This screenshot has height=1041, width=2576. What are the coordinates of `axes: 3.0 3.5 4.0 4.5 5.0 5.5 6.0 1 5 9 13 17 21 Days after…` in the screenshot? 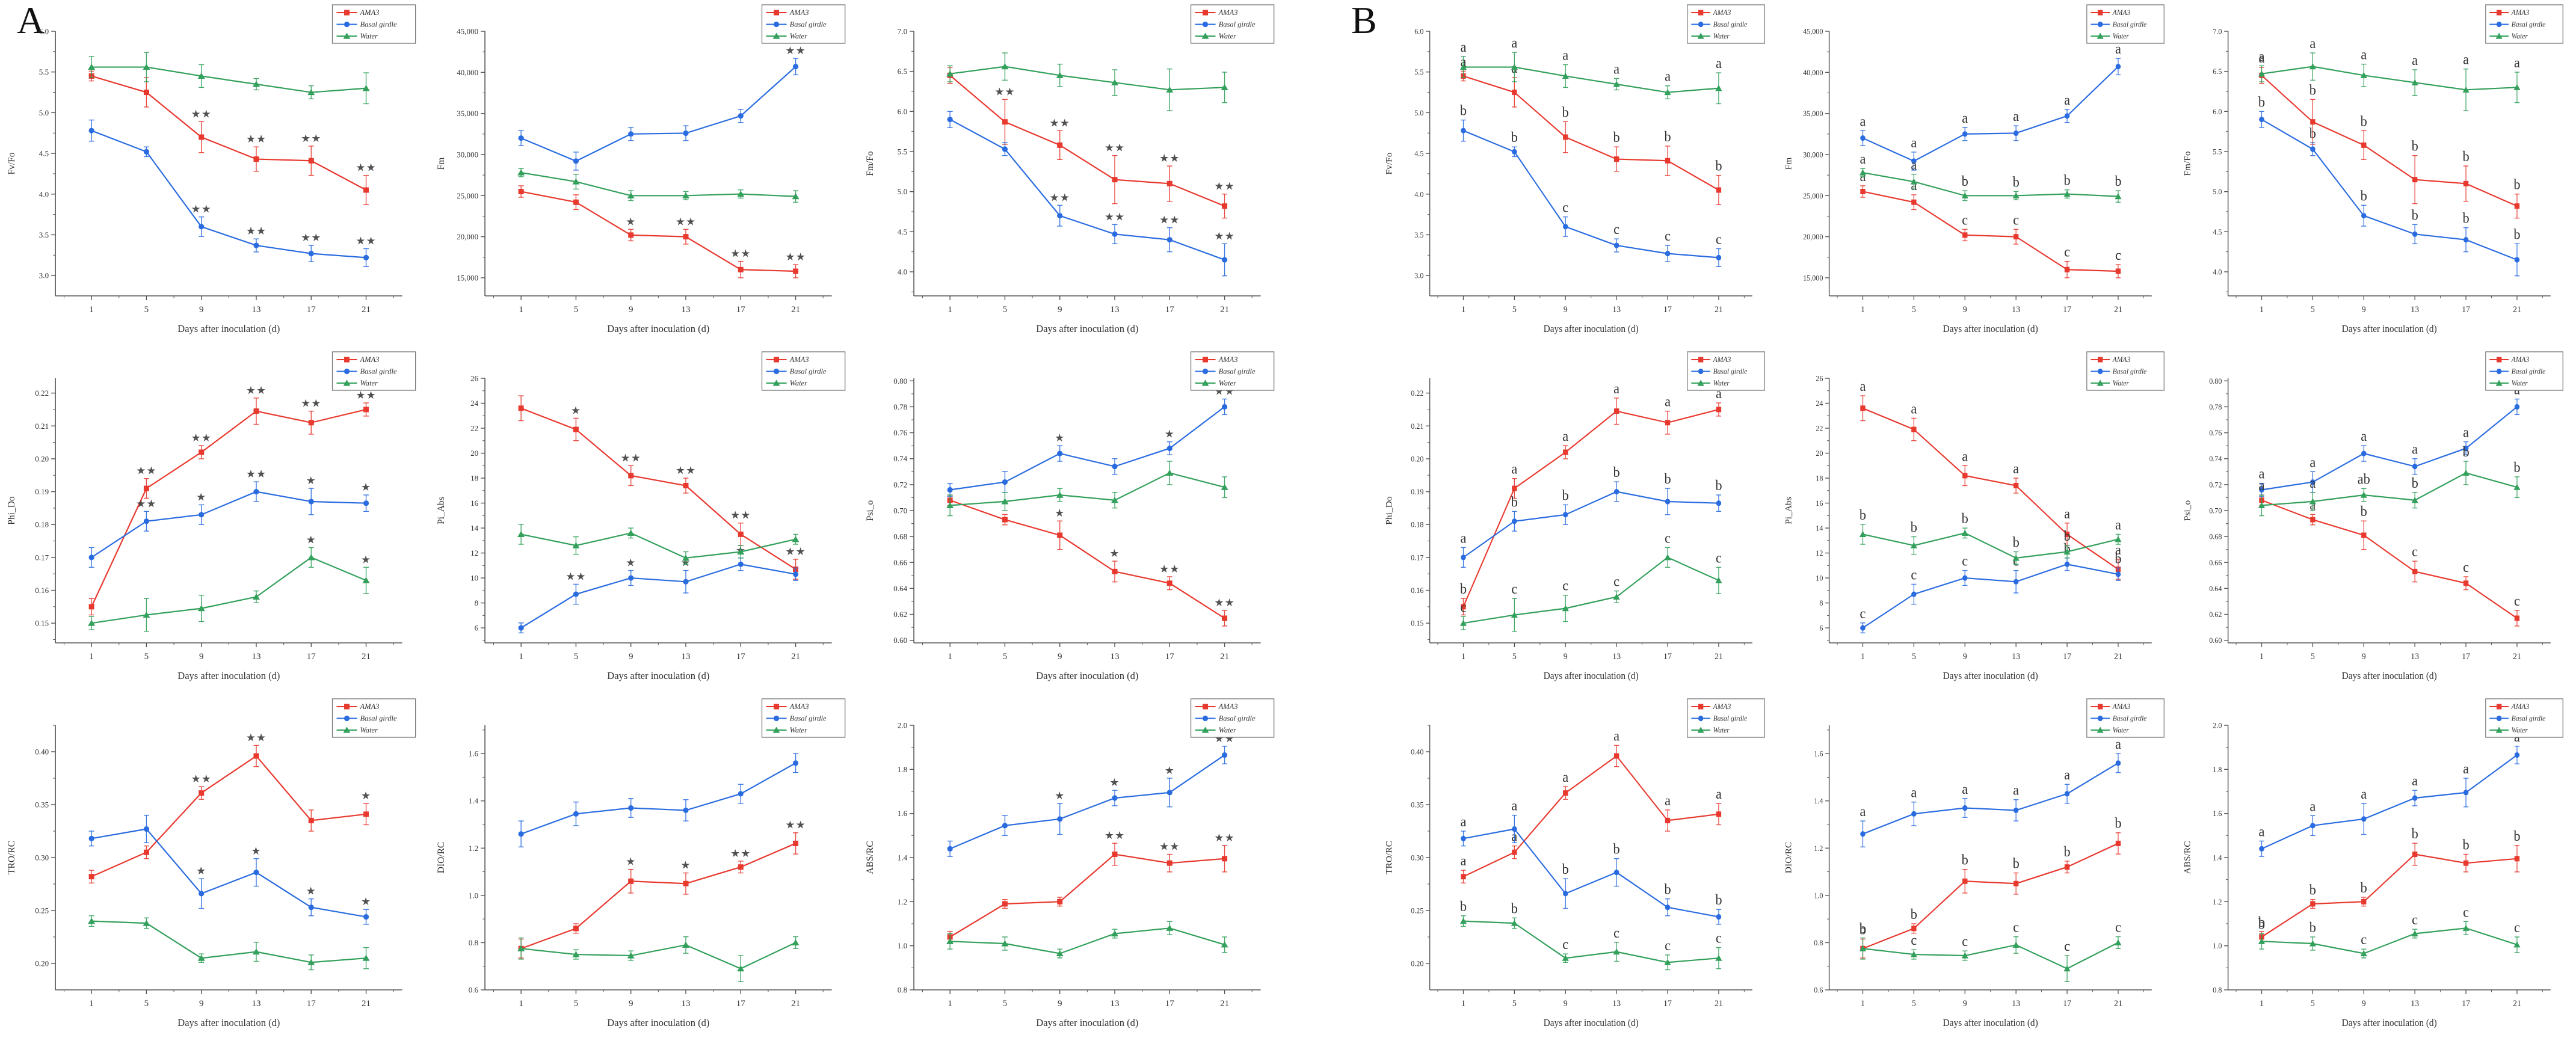 It's located at (1568, 180).